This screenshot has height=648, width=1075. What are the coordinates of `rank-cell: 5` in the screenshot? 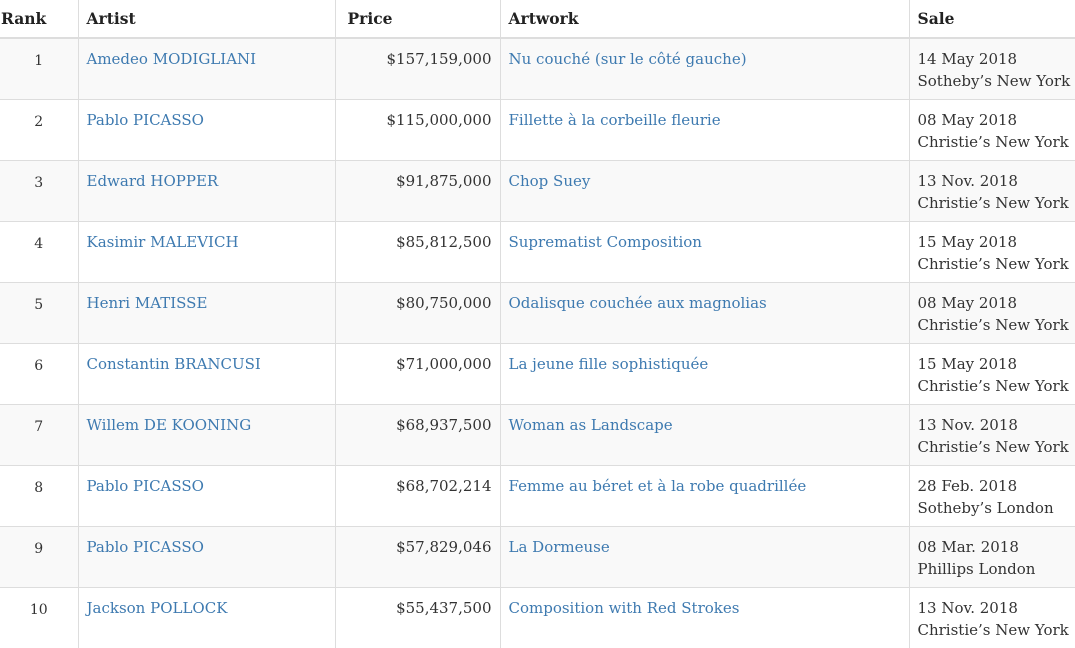 It's located at (39, 312).